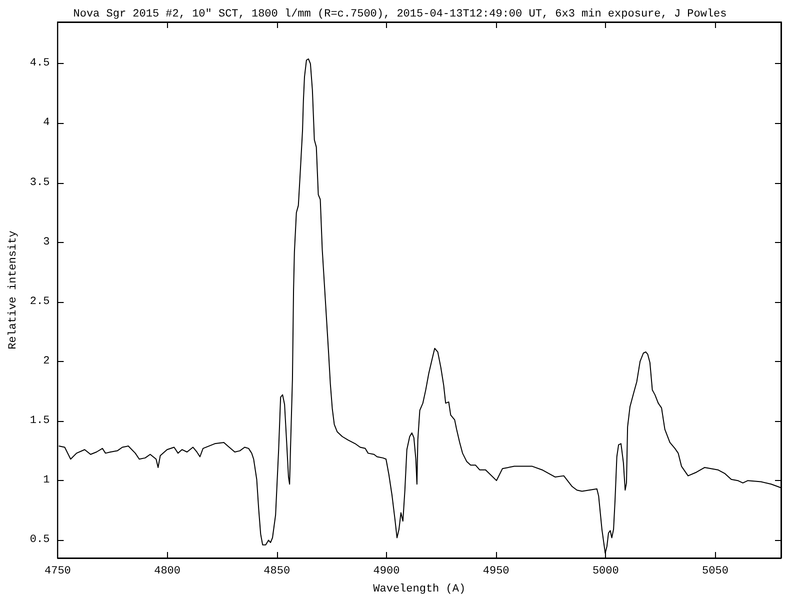 Image resolution: width=800 pixels, height=600 pixels. What do you see at coordinates (386, 572) in the screenshot?
I see `x-tick-label: 4900` at bounding box center [386, 572].